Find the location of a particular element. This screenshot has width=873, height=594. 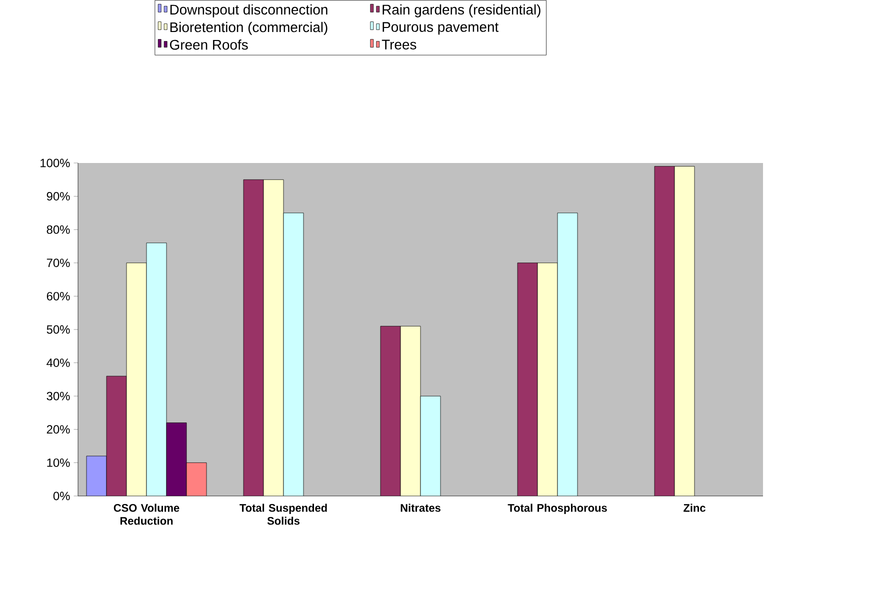

y-tick-label: 70% is located at coordinates (58, 263).